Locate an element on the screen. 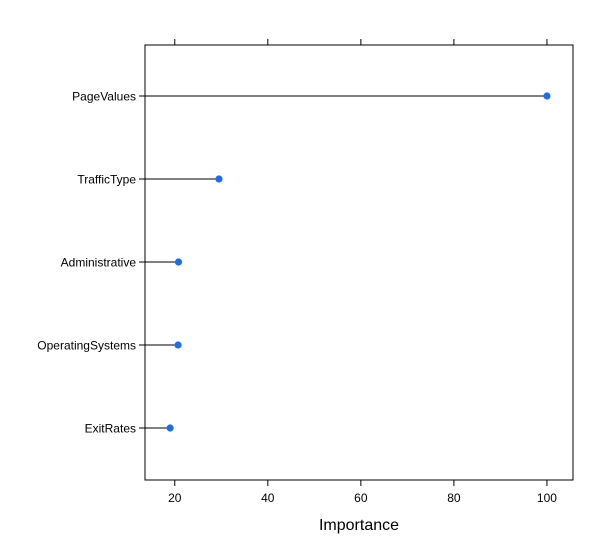  category-label: Administrative is located at coordinates (99, 263).